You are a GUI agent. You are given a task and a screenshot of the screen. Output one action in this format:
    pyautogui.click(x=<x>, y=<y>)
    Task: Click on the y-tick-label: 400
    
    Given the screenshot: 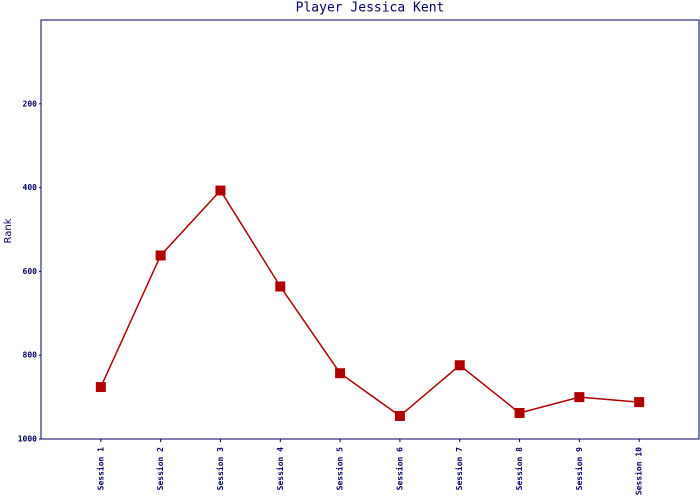 What is the action you would take?
    pyautogui.click(x=30, y=187)
    